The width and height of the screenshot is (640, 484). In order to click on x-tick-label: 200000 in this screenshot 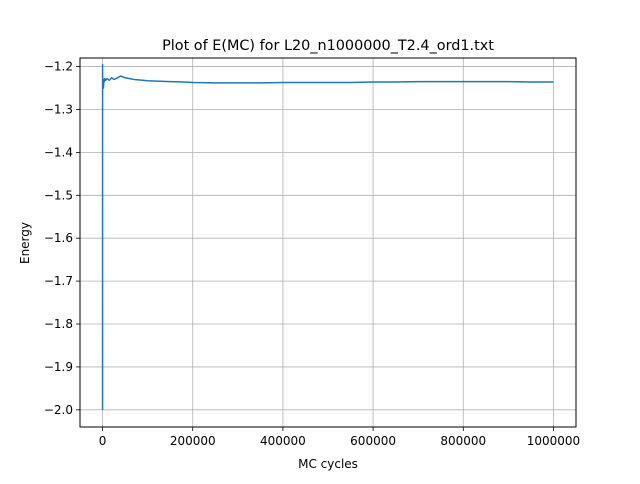, I will do `click(193, 441)`.